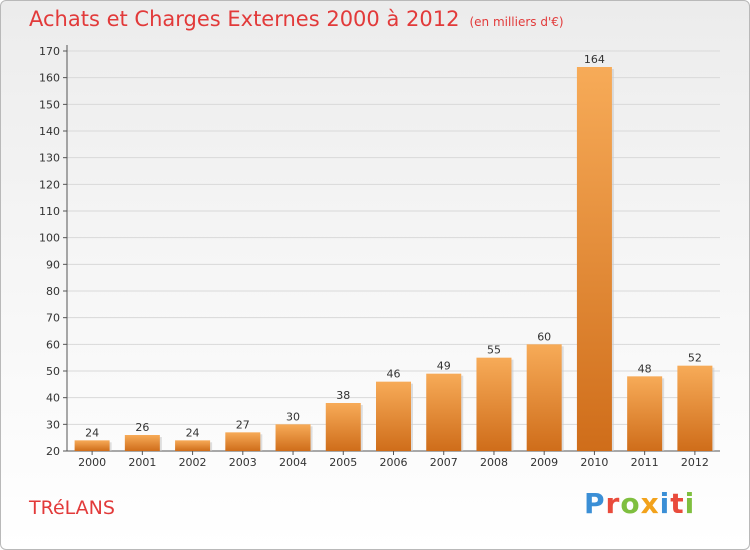 The height and width of the screenshot is (550, 750). I want to click on bar-2002, so click(193, 445).